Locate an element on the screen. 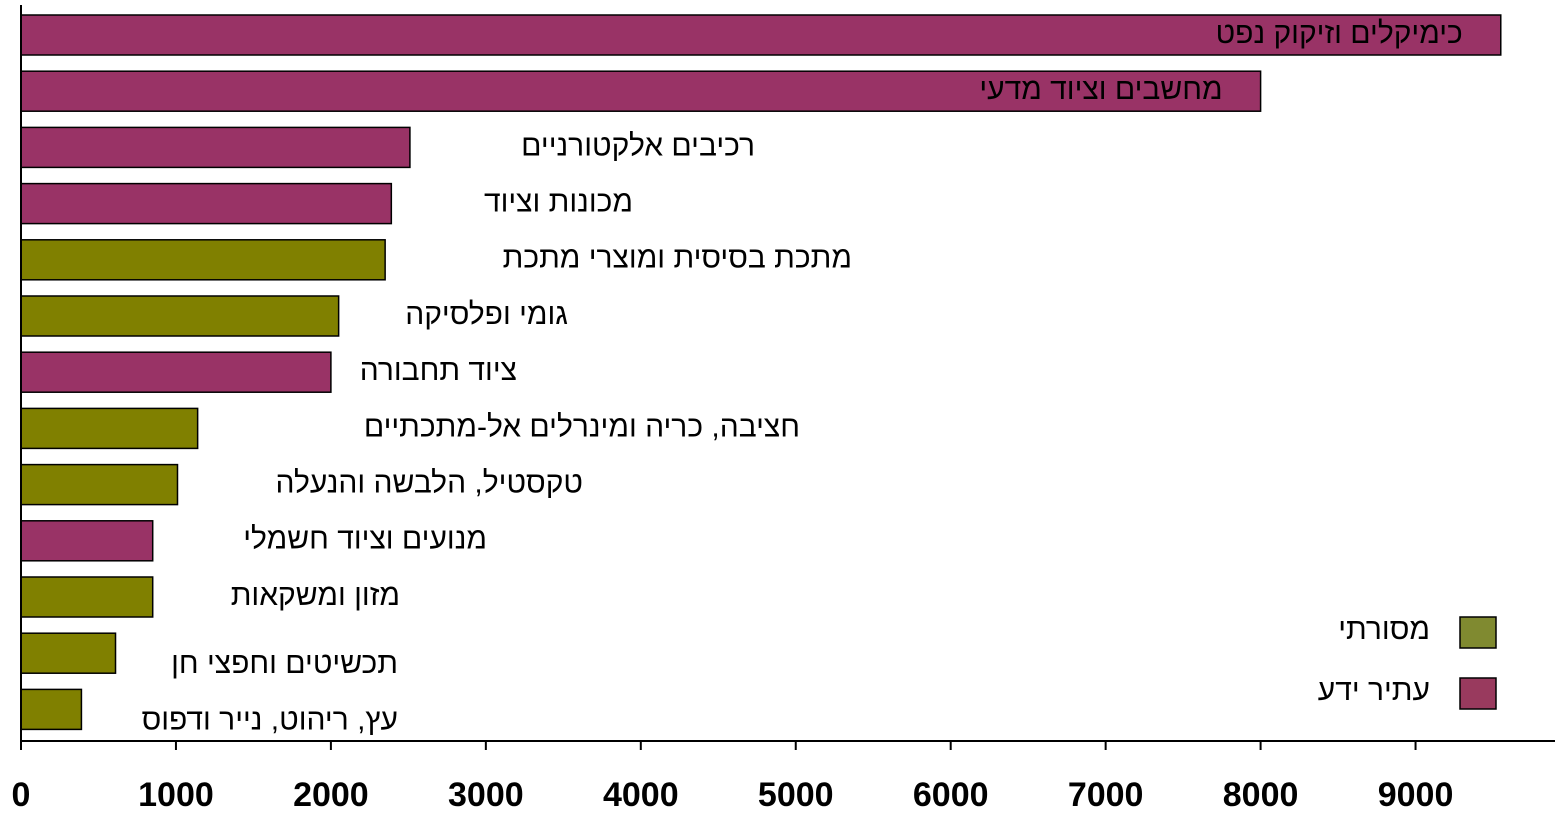 This screenshot has width=1559, height=816. x-tick-label: 5000 is located at coordinates (796, 795).